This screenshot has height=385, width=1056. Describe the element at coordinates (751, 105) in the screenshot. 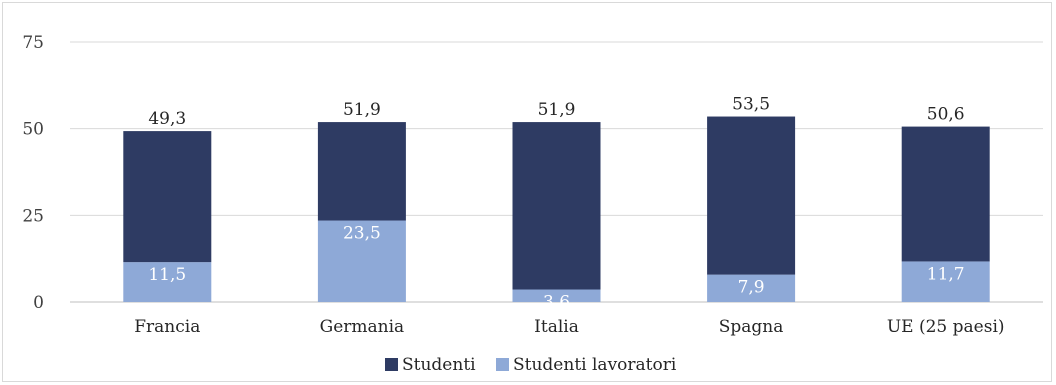

I see `data-label-total: 53,5` at that location.